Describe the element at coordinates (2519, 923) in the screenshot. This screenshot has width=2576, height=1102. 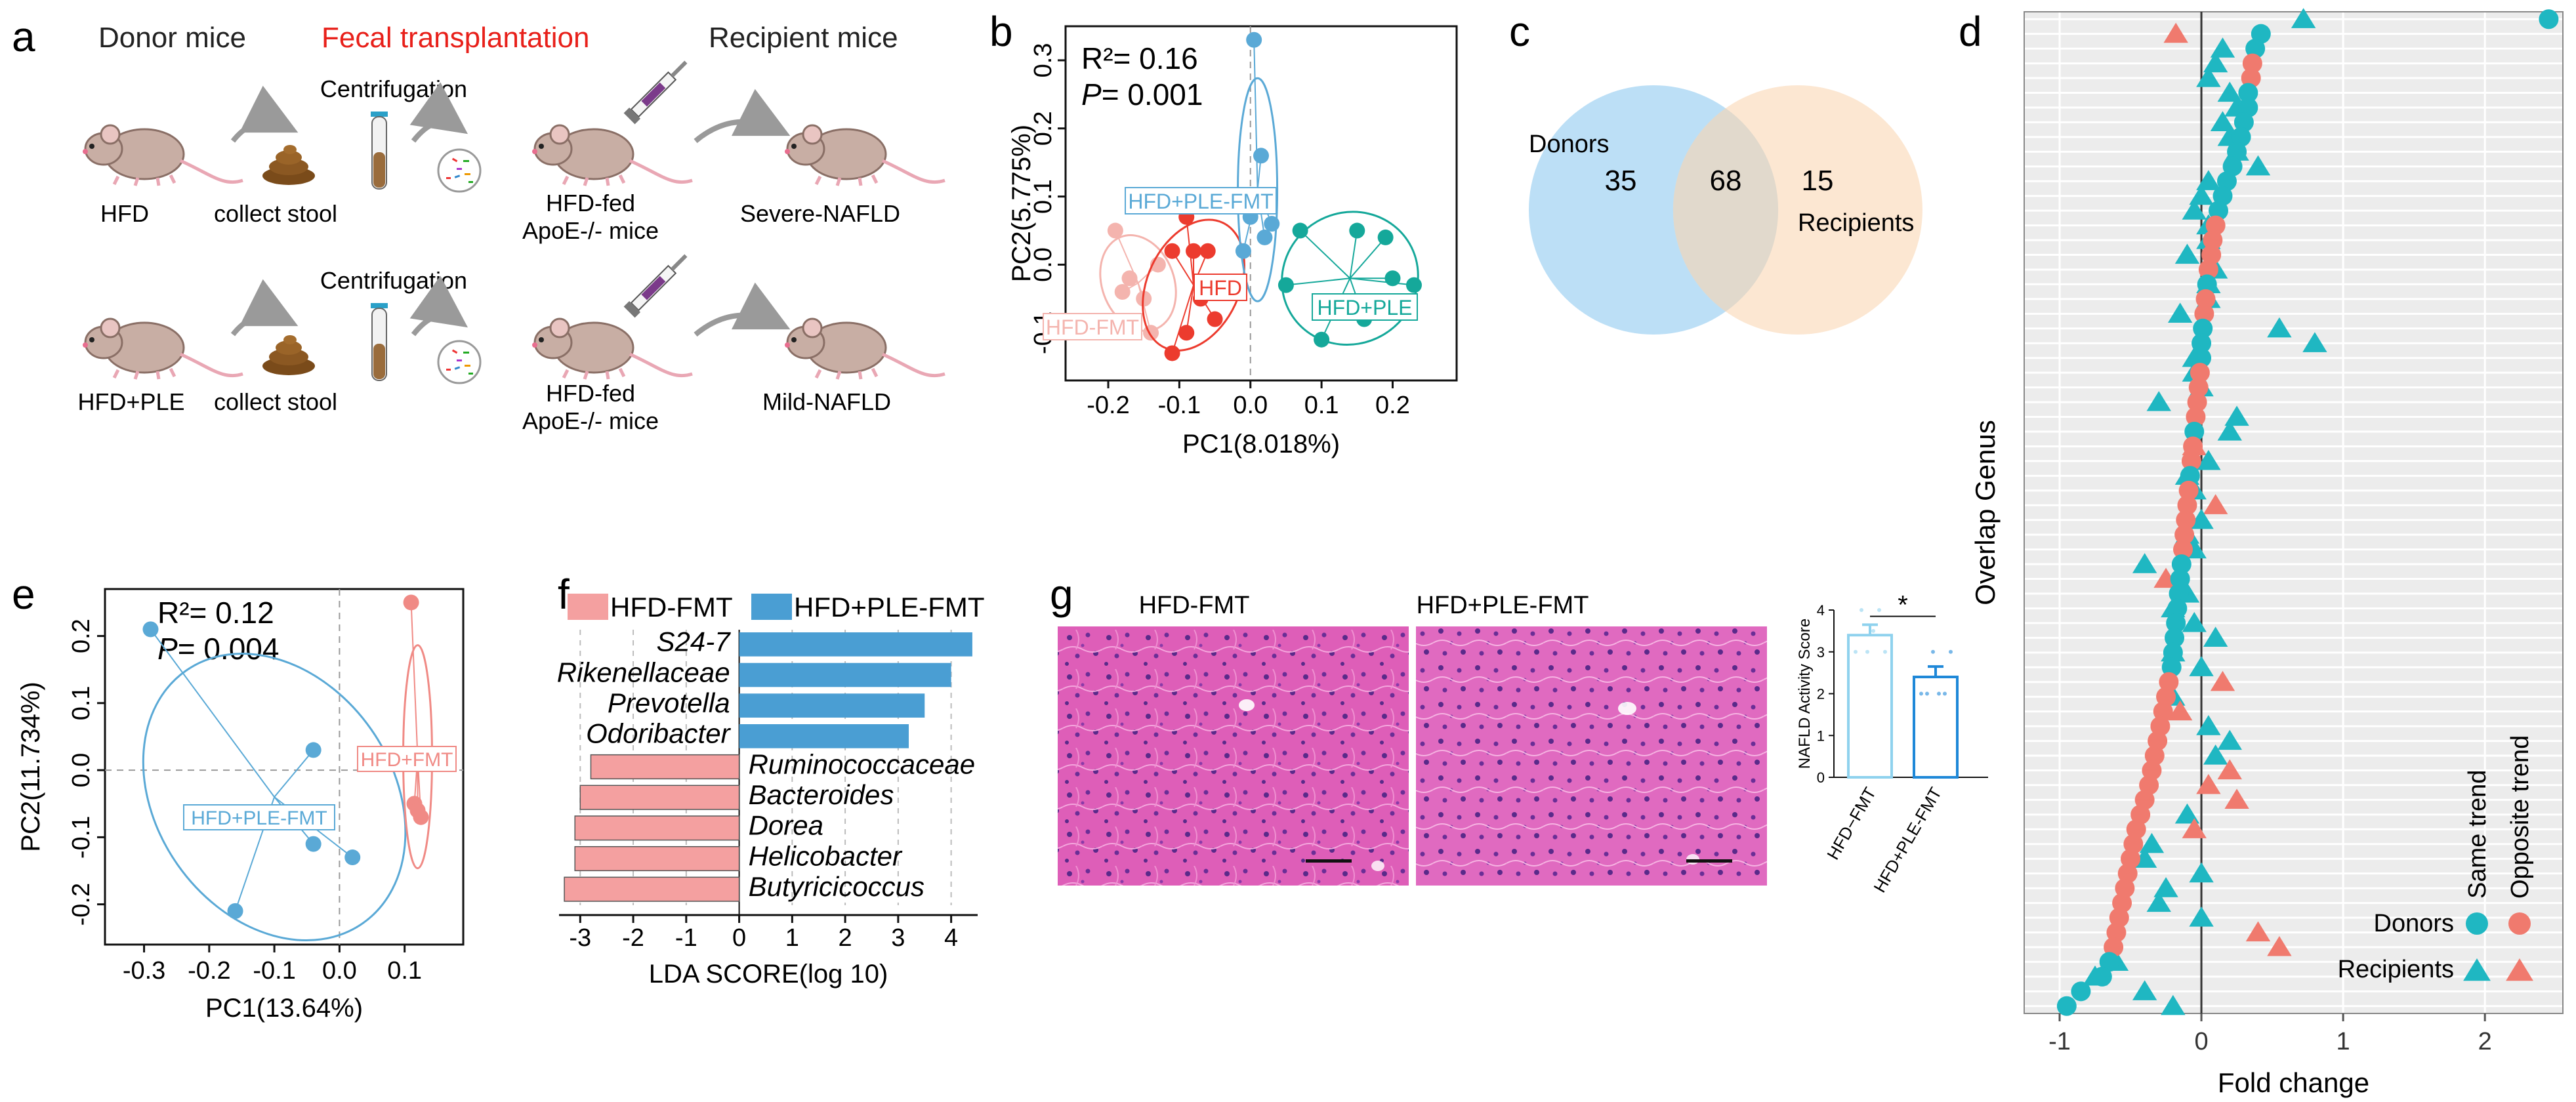
I see `legend-opposite-donors` at that location.